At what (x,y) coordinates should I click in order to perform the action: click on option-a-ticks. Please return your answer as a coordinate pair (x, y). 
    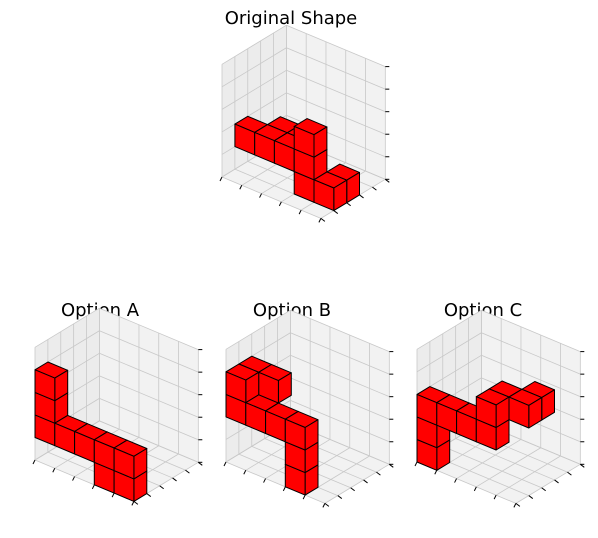
    Looking at the image, I should click on (117, 427).